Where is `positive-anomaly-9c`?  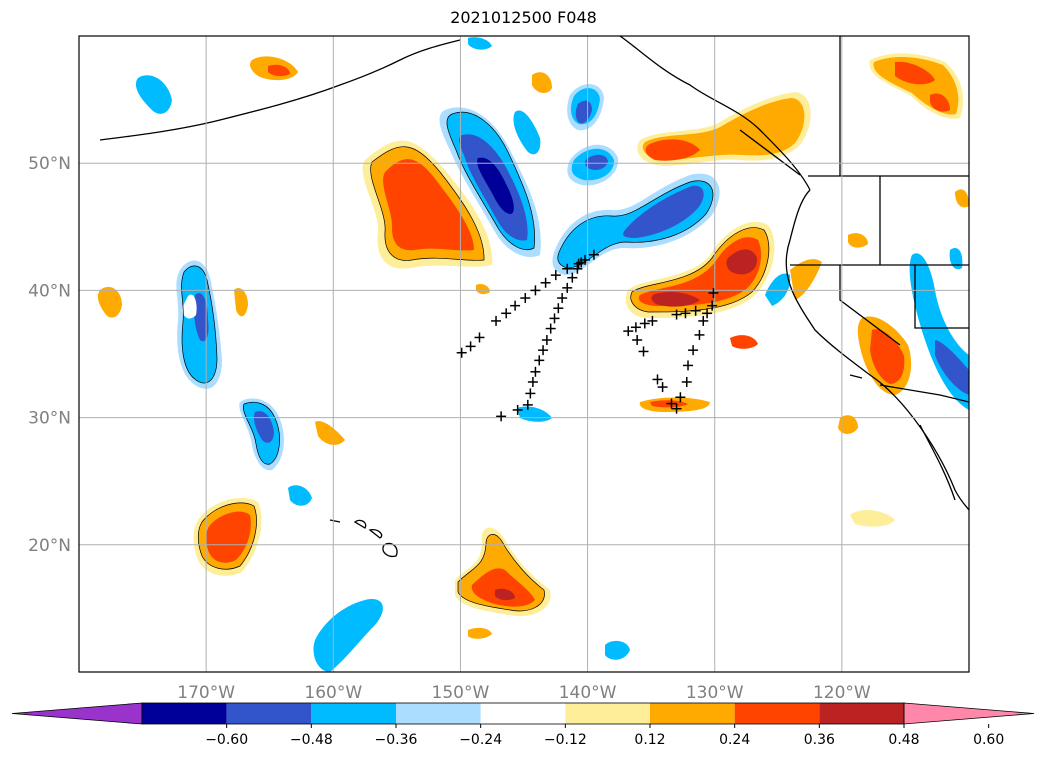 positive-anomaly-9c is located at coordinates (915, 73).